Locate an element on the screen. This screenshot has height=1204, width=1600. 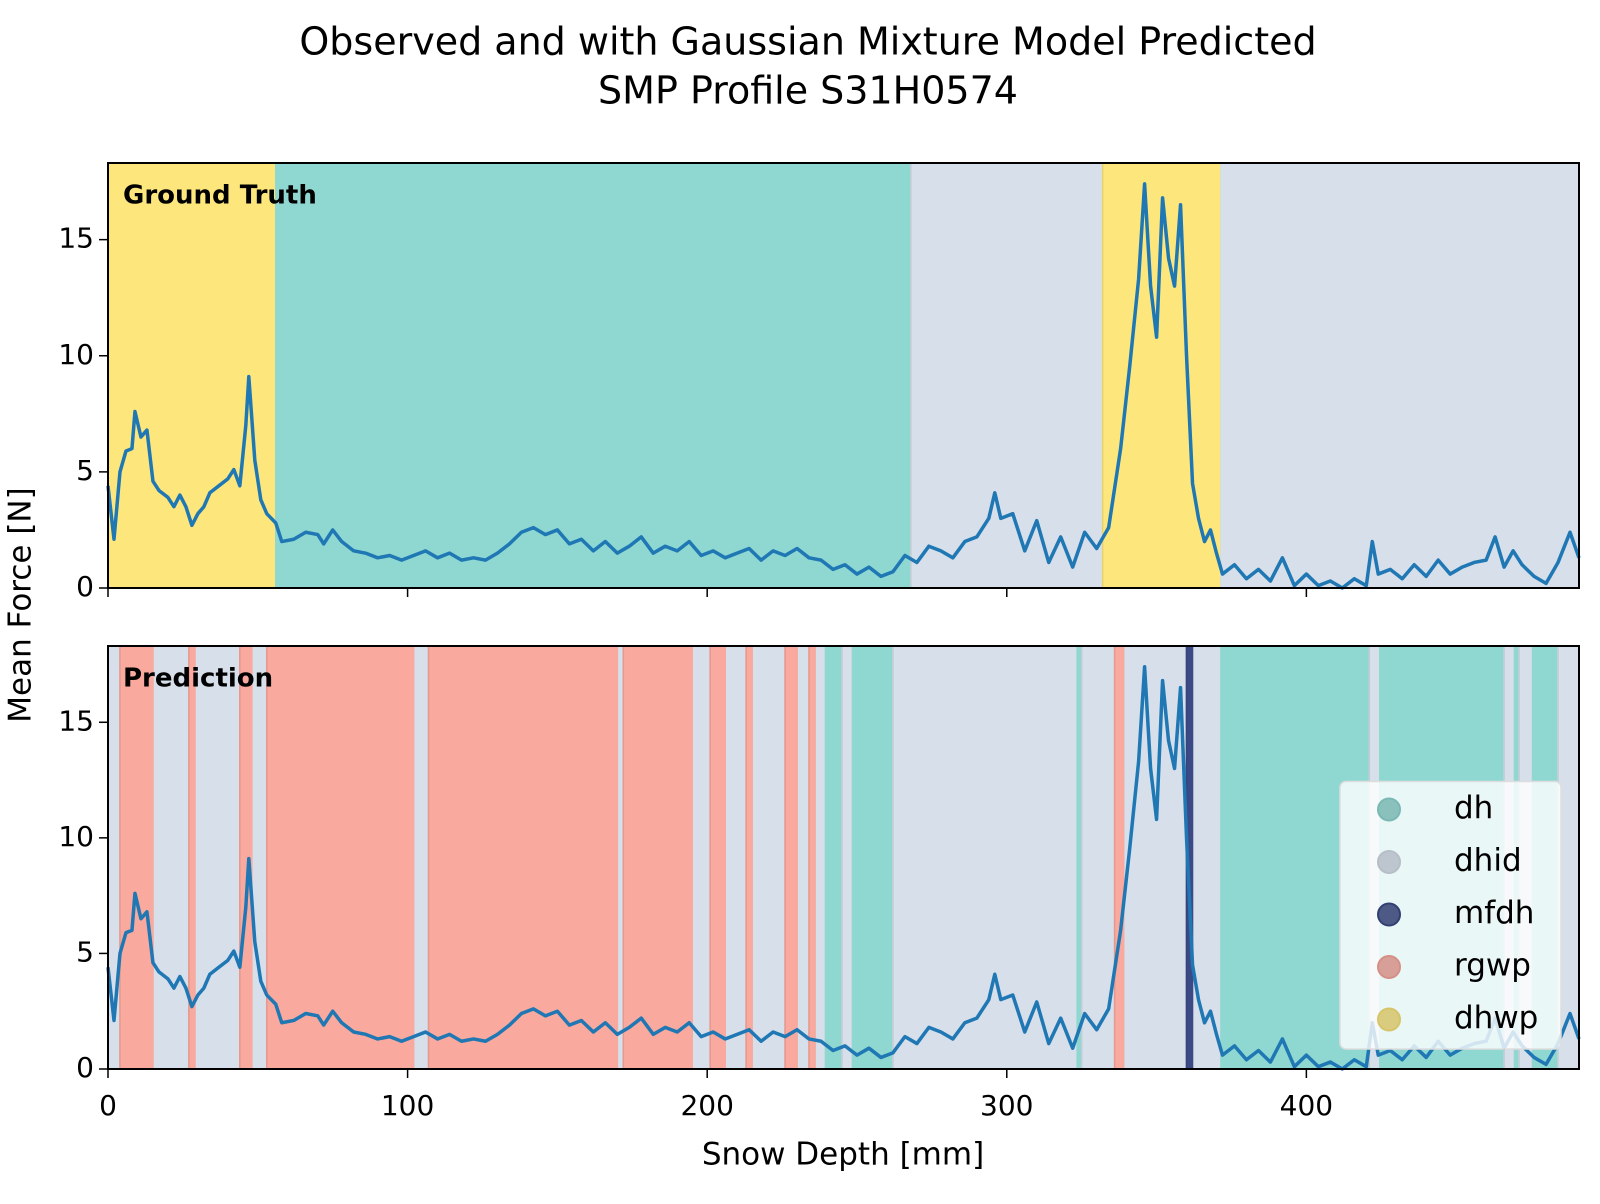
x-tick-label: 200 is located at coordinates (706, 1105).